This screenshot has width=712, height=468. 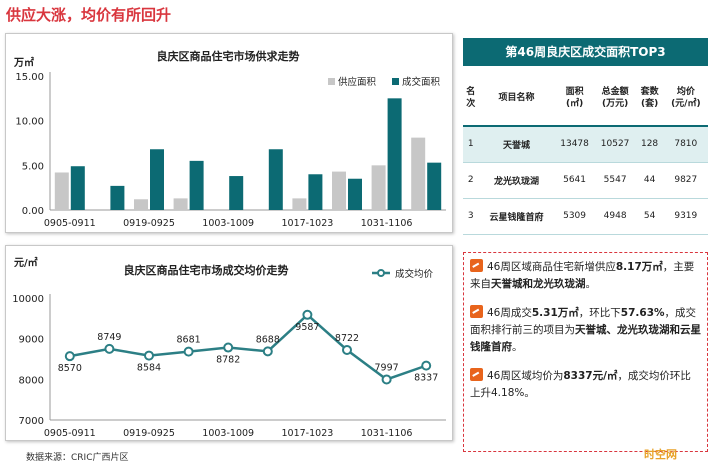 I want to click on y-tick-label: 8000, so click(x=31, y=380).